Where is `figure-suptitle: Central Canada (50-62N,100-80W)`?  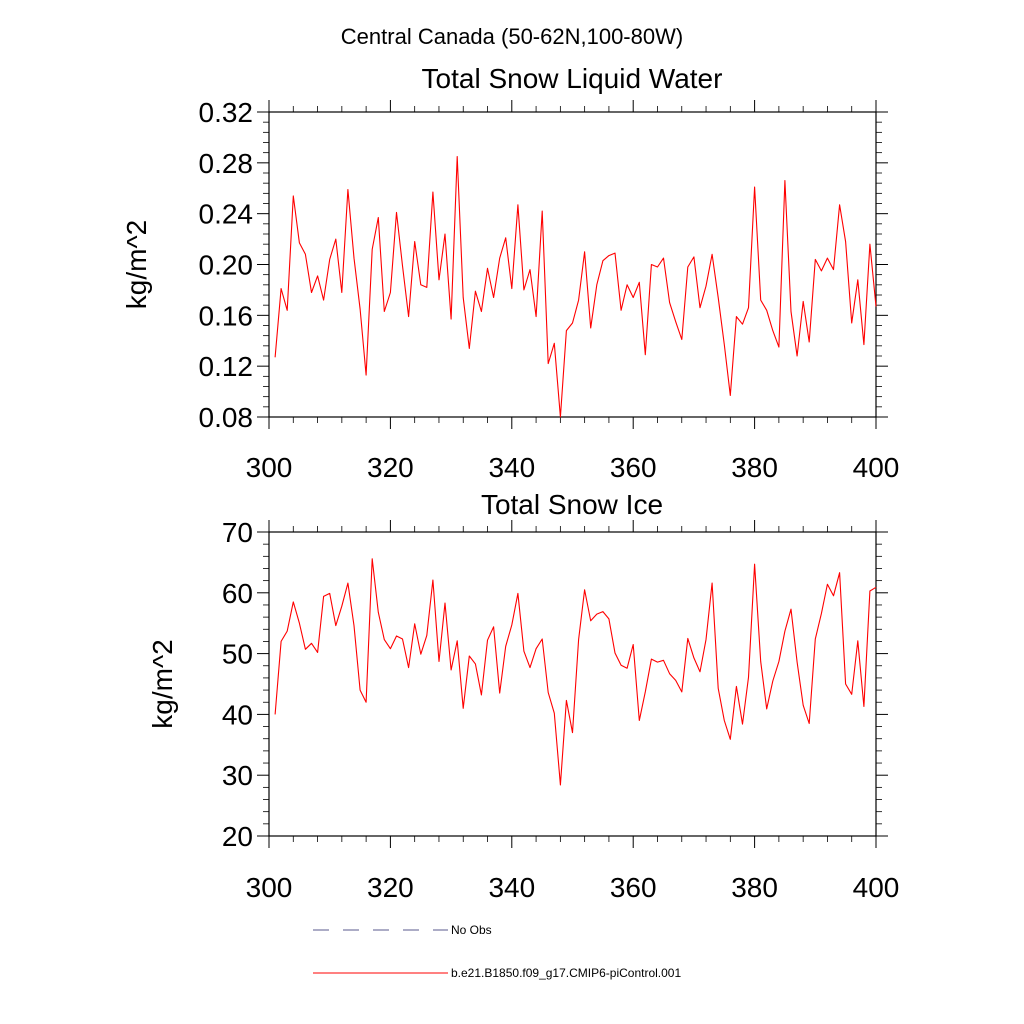
figure-suptitle: Central Canada (50-62N,100-80W) is located at coordinates (512, 36).